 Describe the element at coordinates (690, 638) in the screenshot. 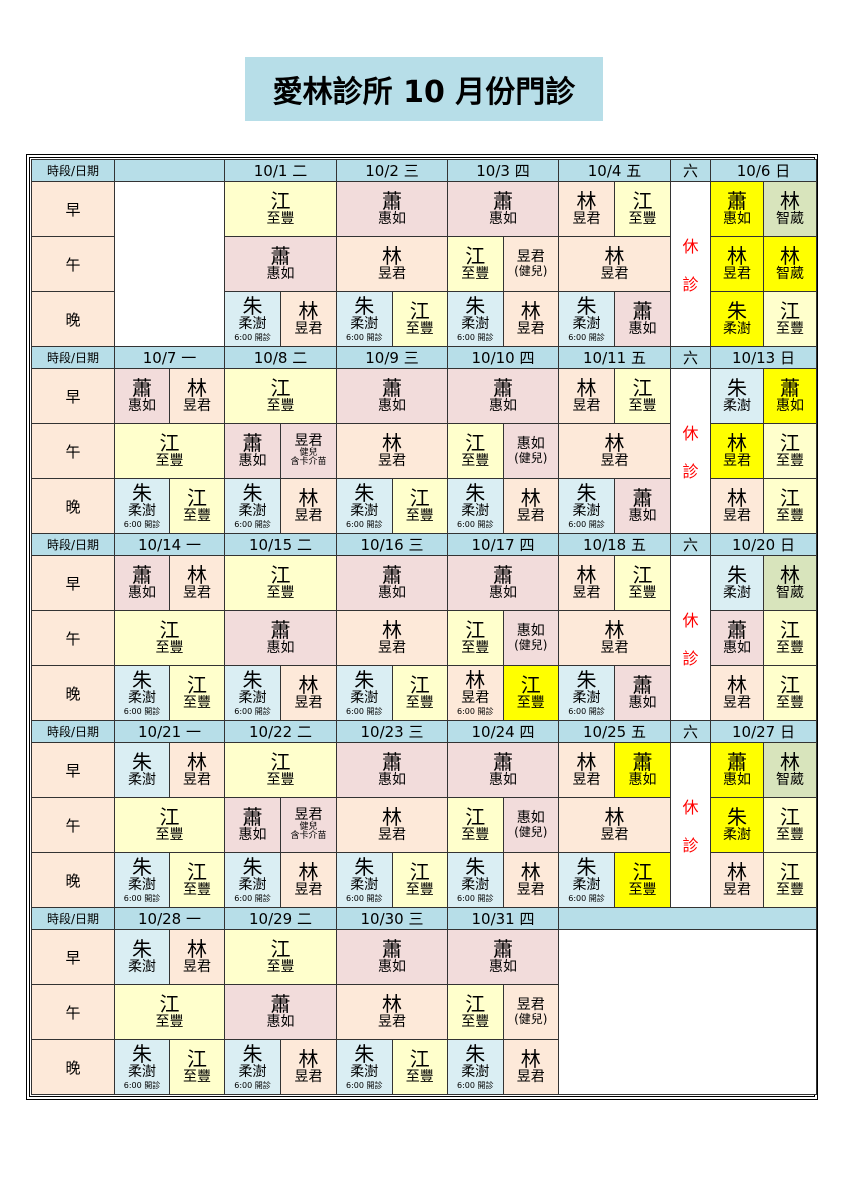

I see `closed-day-cell: 休診` at that location.